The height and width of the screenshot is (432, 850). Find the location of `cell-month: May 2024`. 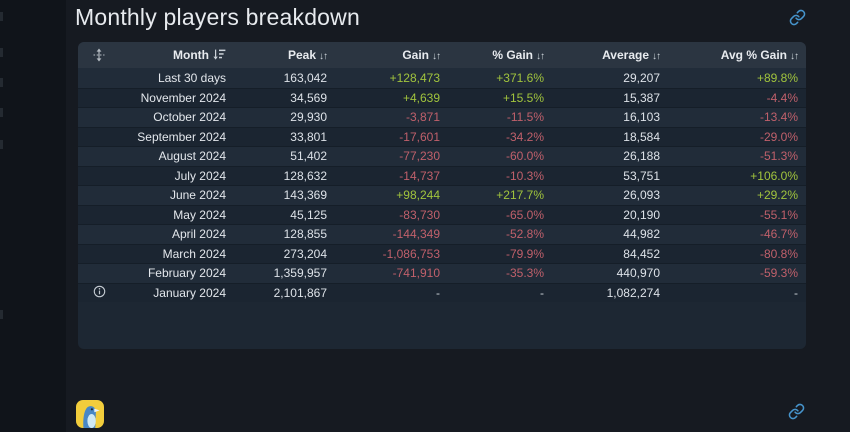

cell-month: May 2024 is located at coordinates (199, 214).